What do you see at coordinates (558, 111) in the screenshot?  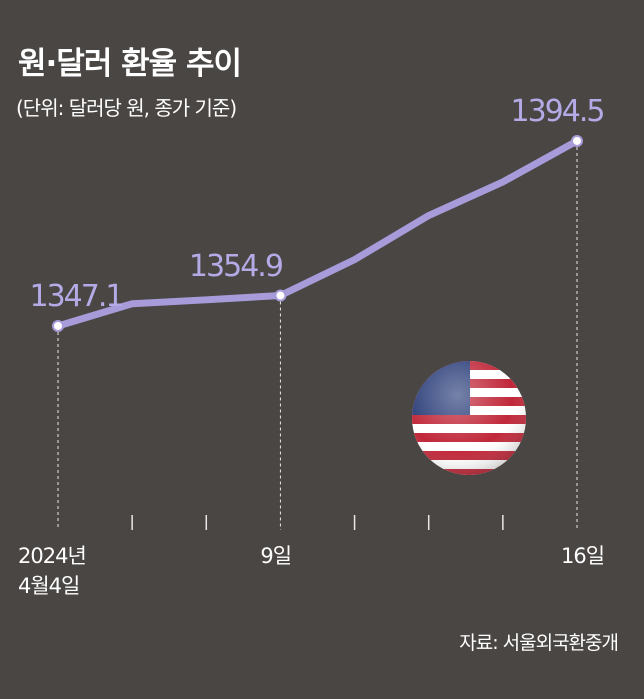 I see `value-label: 1394.5` at bounding box center [558, 111].